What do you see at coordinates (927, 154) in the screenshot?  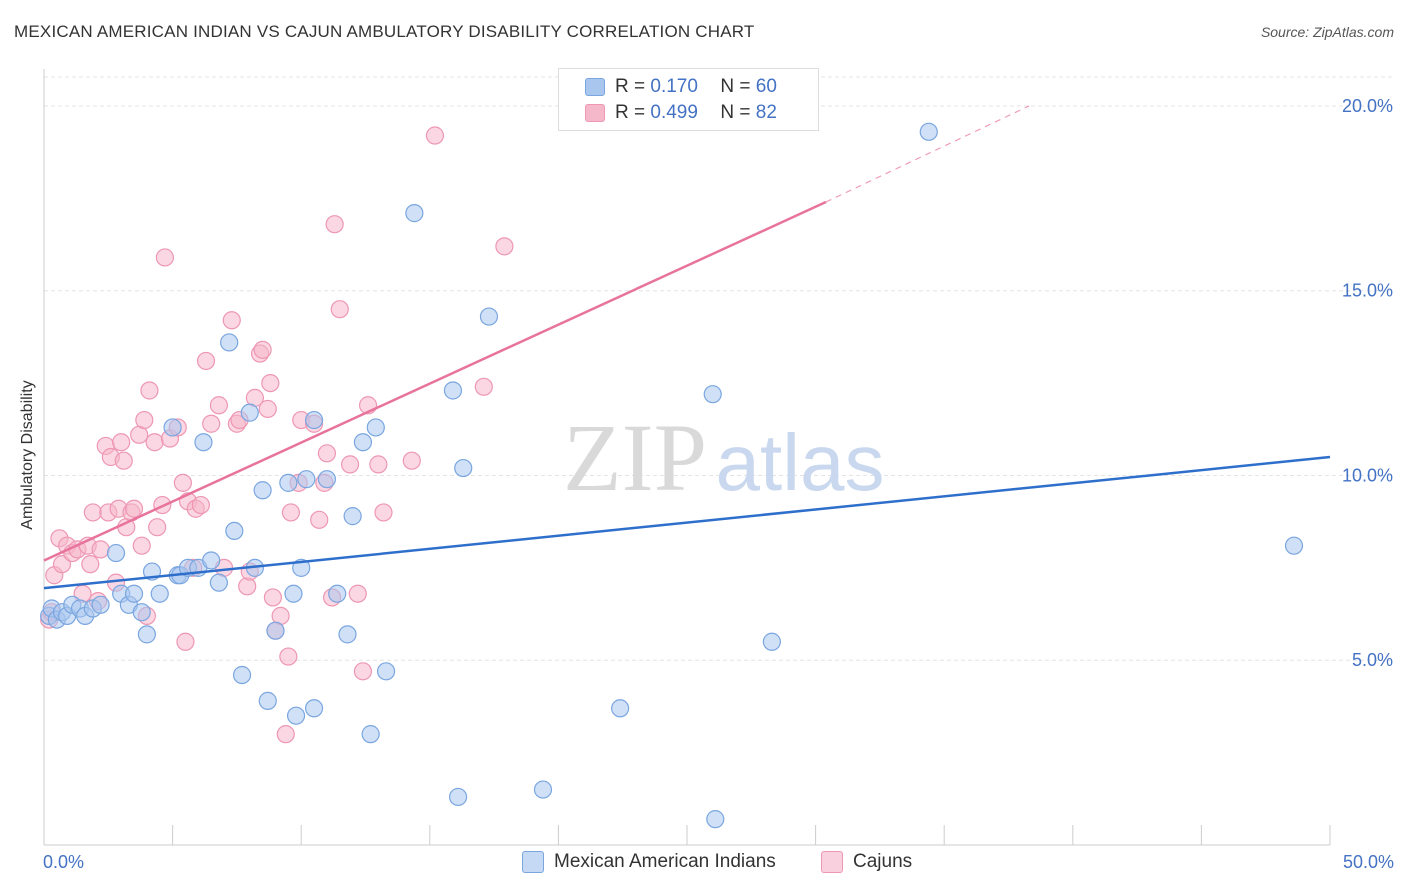 I see `trend-line-cajuns-extension` at bounding box center [927, 154].